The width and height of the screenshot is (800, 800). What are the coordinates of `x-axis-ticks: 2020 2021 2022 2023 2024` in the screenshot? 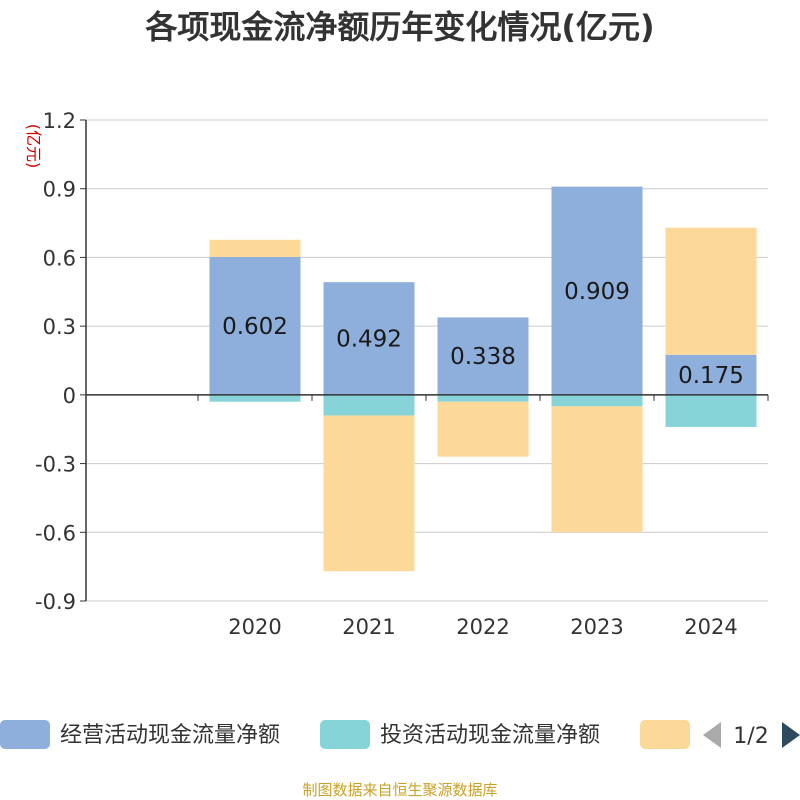 It's located at (482, 627).